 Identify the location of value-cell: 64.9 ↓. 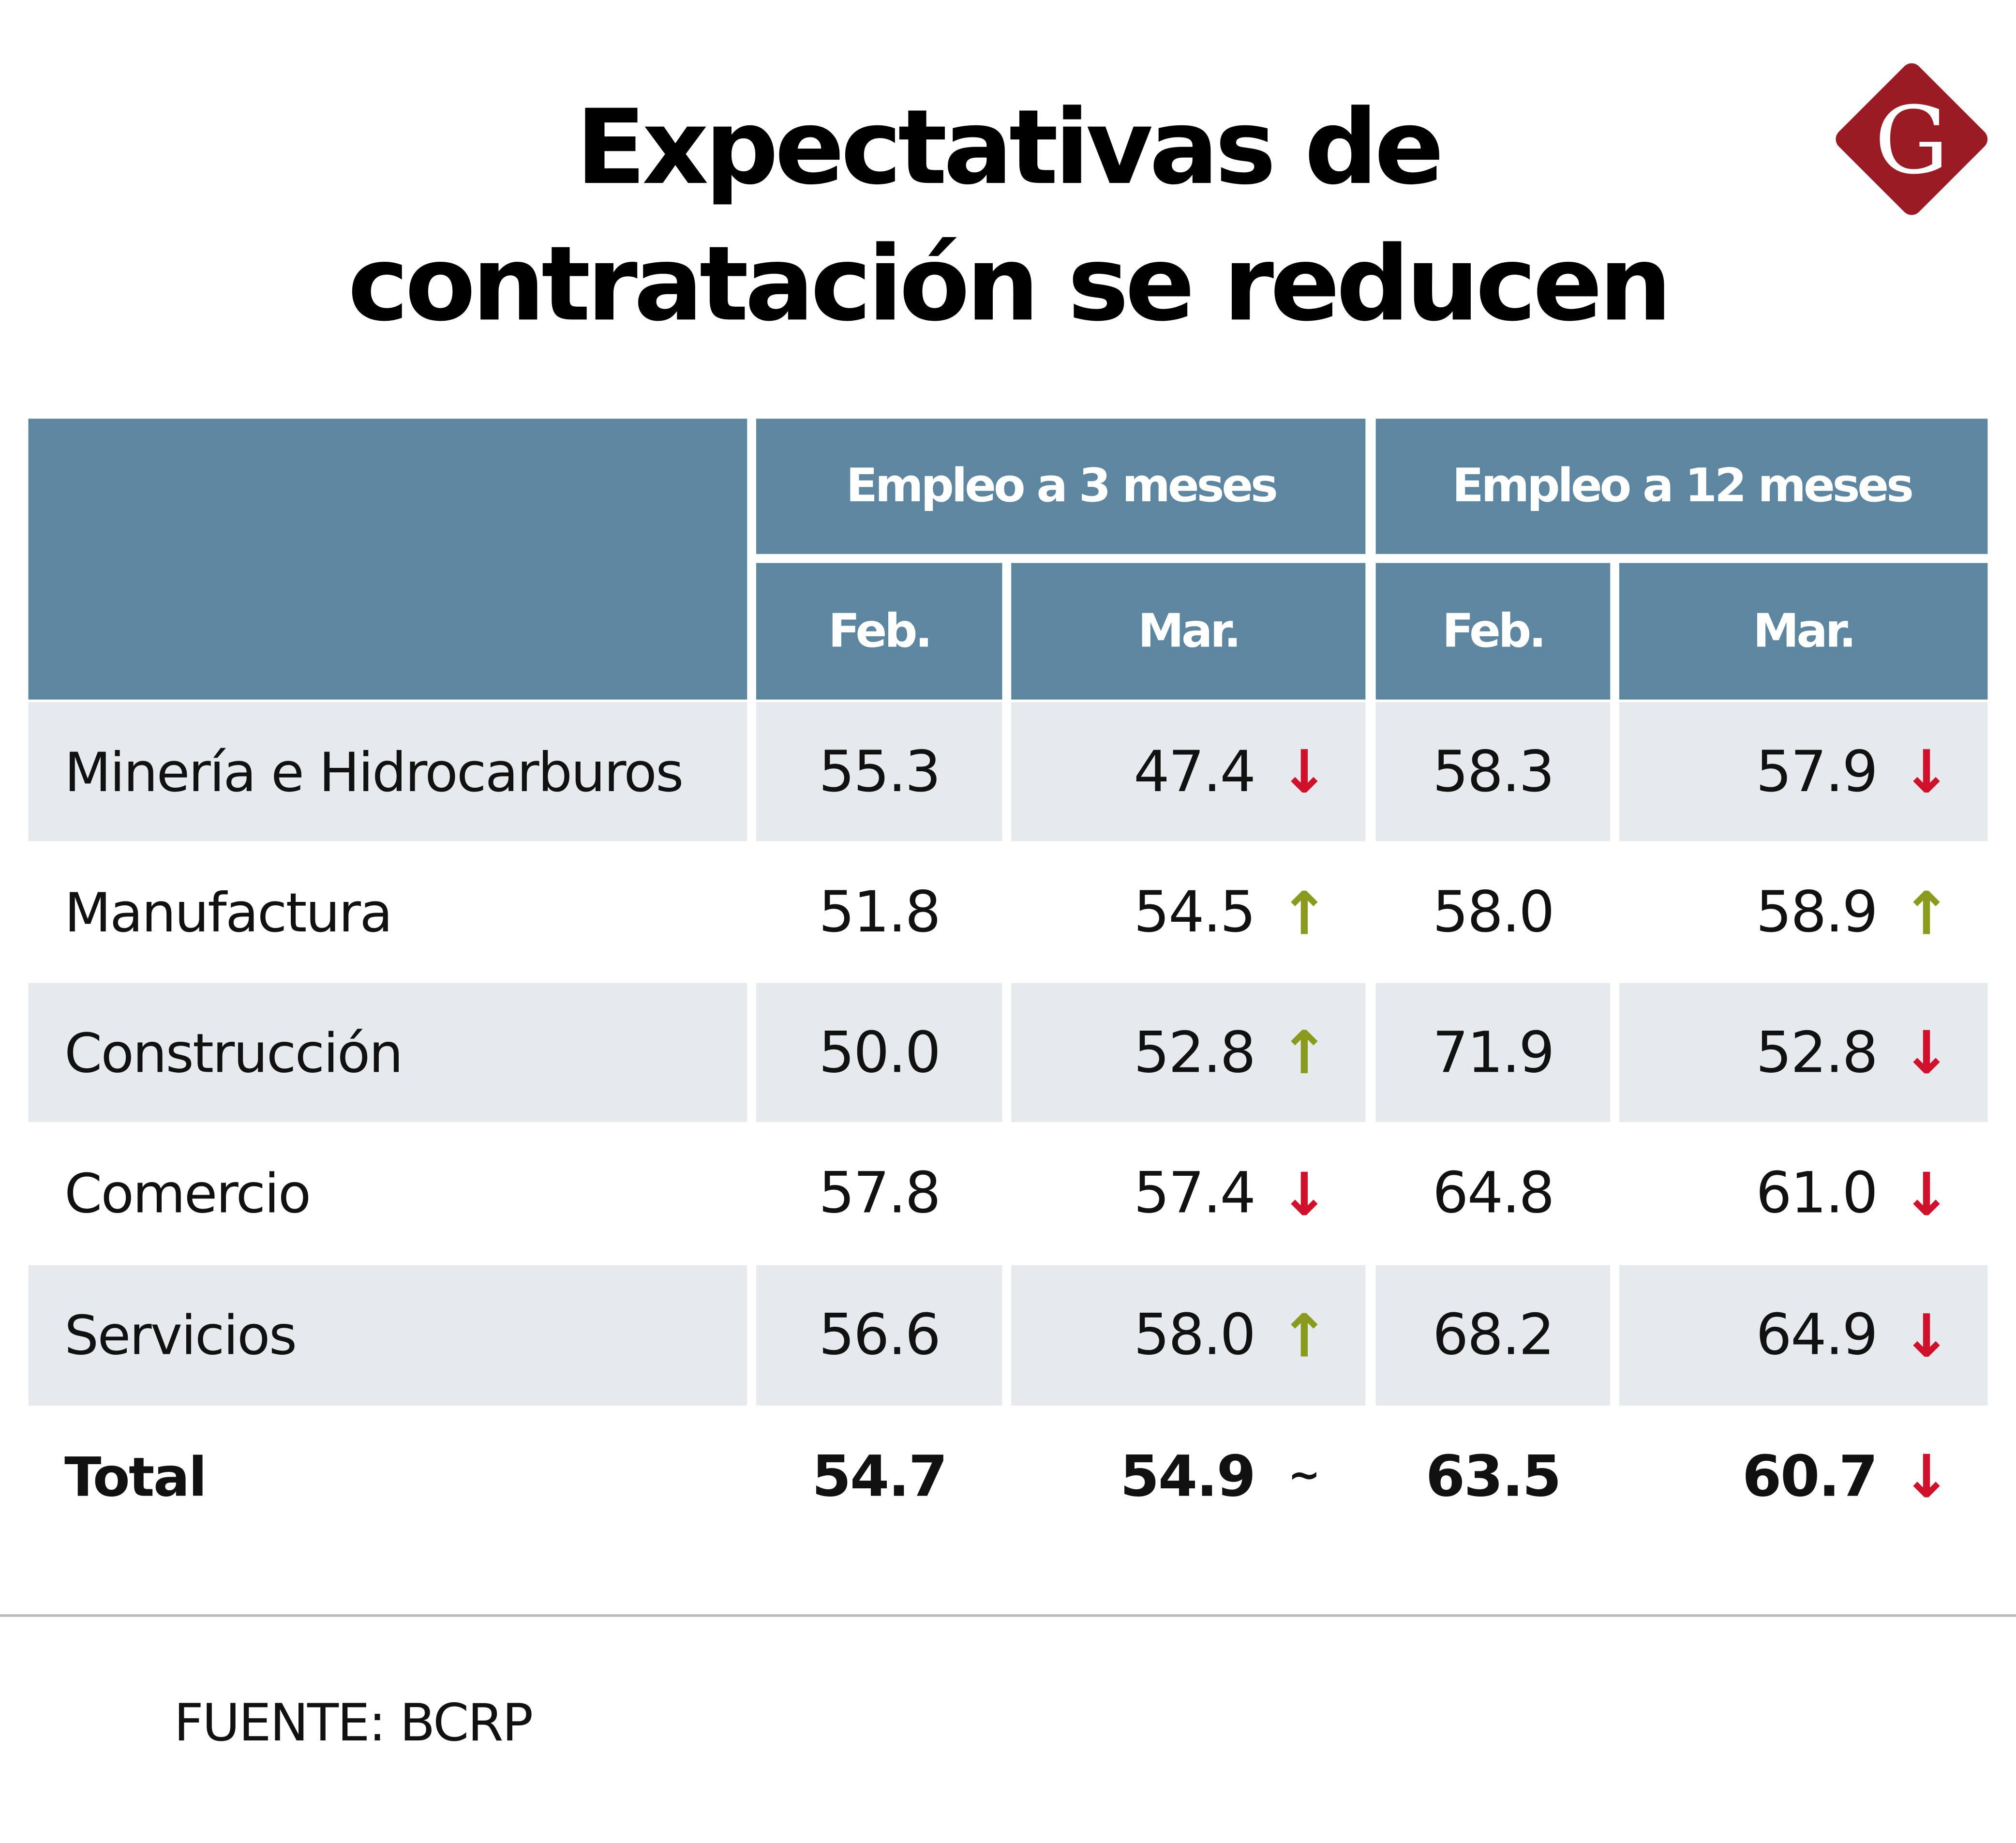
(1803, 1335).